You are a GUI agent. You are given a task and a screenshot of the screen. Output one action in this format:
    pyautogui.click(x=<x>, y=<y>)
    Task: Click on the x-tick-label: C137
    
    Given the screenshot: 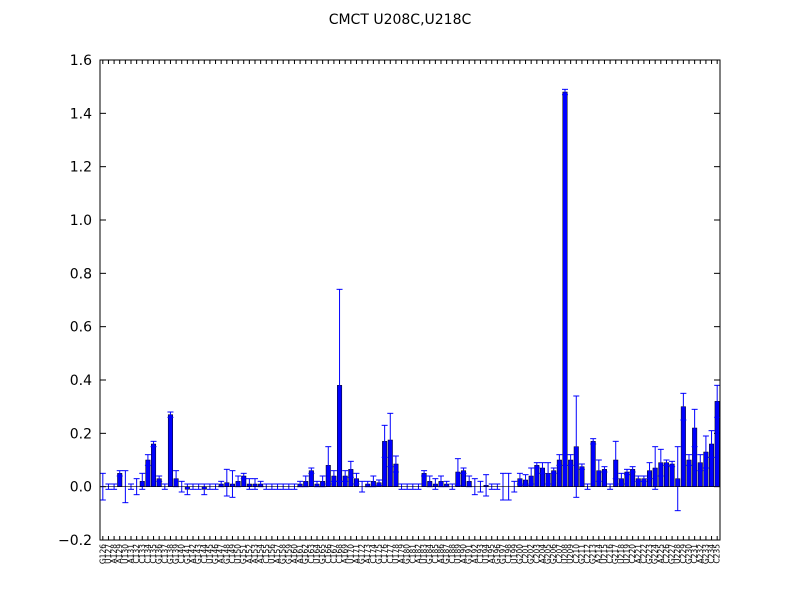 What is the action you would take?
    pyautogui.click(x=164, y=554)
    